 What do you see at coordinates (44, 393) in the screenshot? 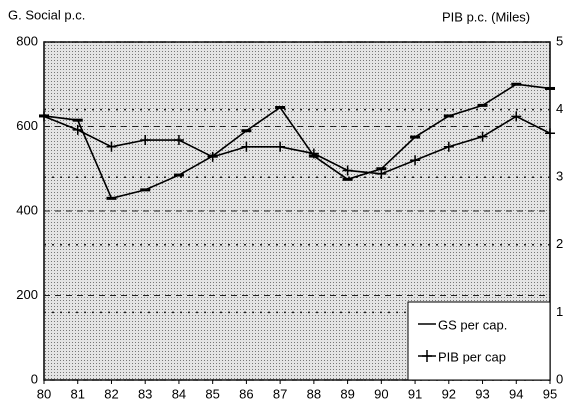
I see `x-tick-label: 80` at bounding box center [44, 393].